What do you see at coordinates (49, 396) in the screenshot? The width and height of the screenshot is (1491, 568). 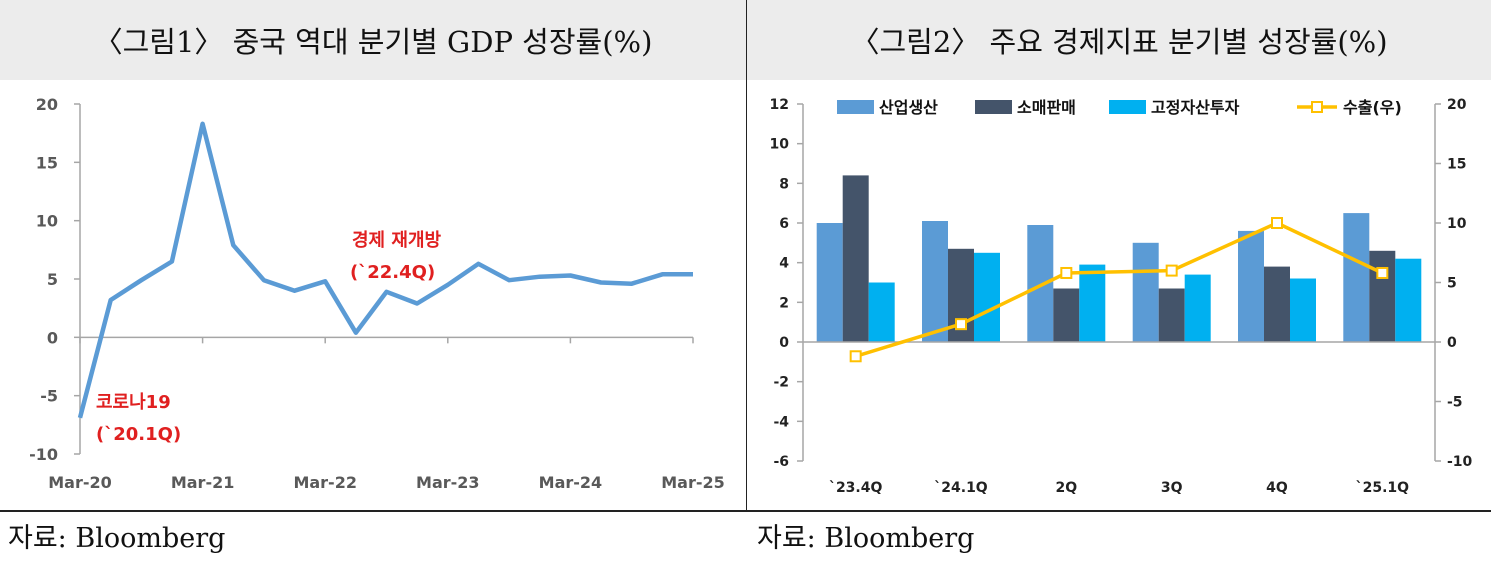 I see `y-tick-label: -5` at bounding box center [49, 396].